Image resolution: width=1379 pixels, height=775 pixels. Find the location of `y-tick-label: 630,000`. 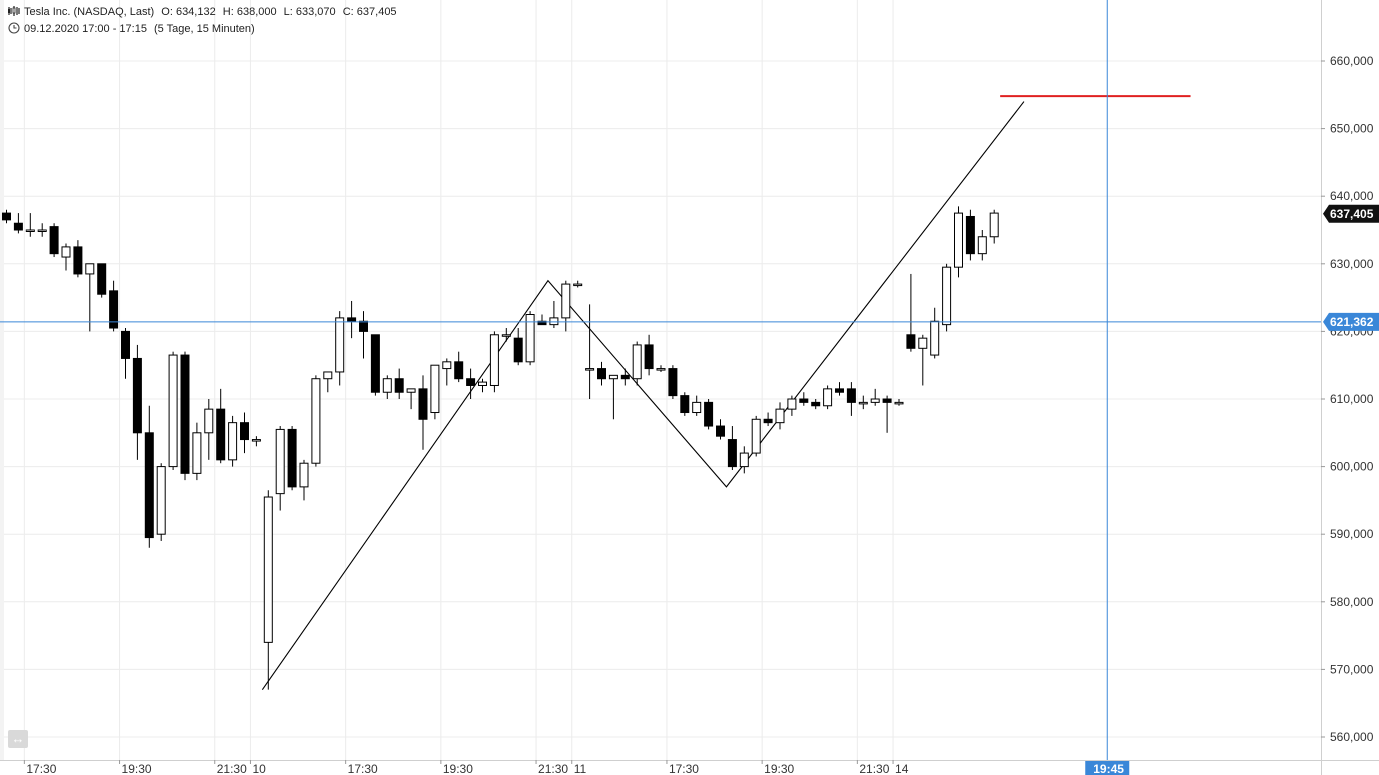

y-tick-label: 630,000 is located at coordinates (1352, 264).